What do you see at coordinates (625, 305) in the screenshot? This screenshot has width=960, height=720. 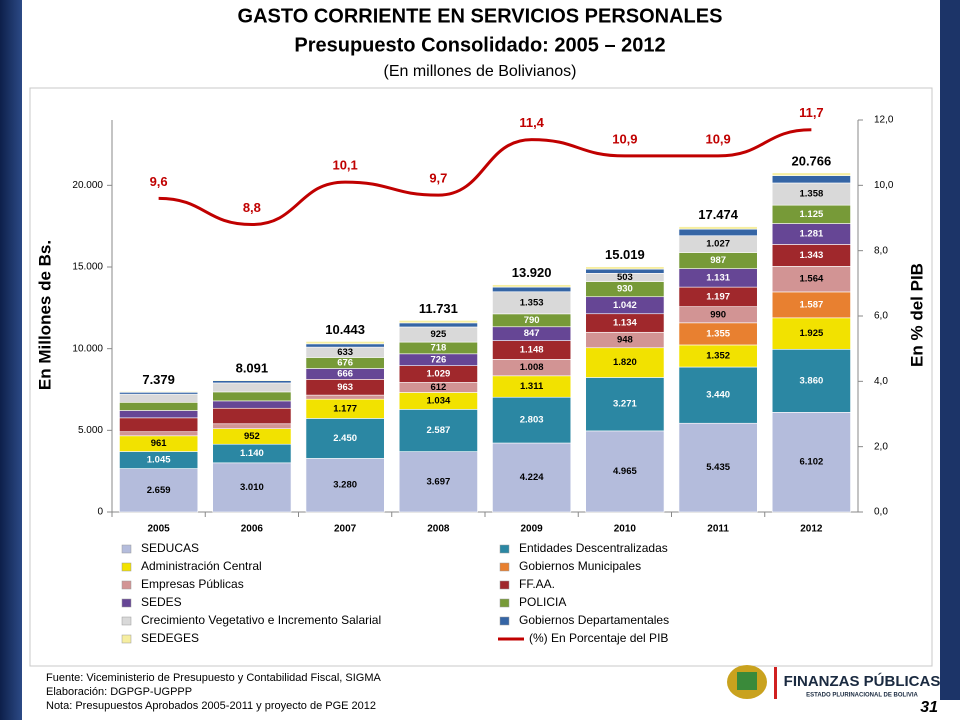 I see `segment-label: 1.042` at bounding box center [625, 305].